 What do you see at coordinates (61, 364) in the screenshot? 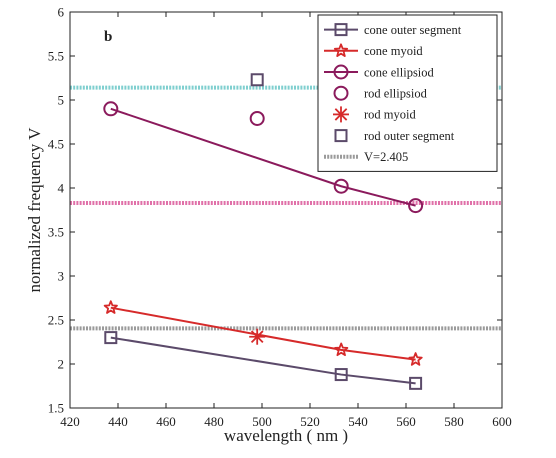
I see `y-tick-label: 2` at bounding box center [61, 364].